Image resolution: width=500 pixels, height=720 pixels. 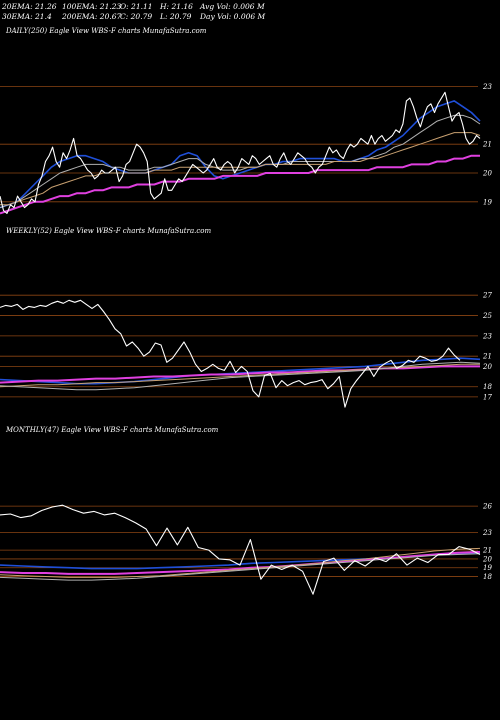 What do you see at coordinates (487, 507) in the screenshot?
I see `y-tick-label: 26` at bounding box center [487, 507].